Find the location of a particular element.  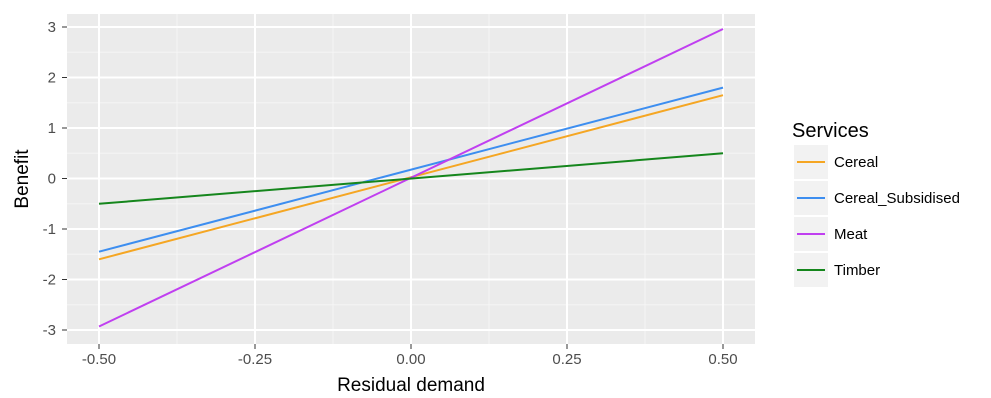

series-line-timber is located at coordinates (411, 178).